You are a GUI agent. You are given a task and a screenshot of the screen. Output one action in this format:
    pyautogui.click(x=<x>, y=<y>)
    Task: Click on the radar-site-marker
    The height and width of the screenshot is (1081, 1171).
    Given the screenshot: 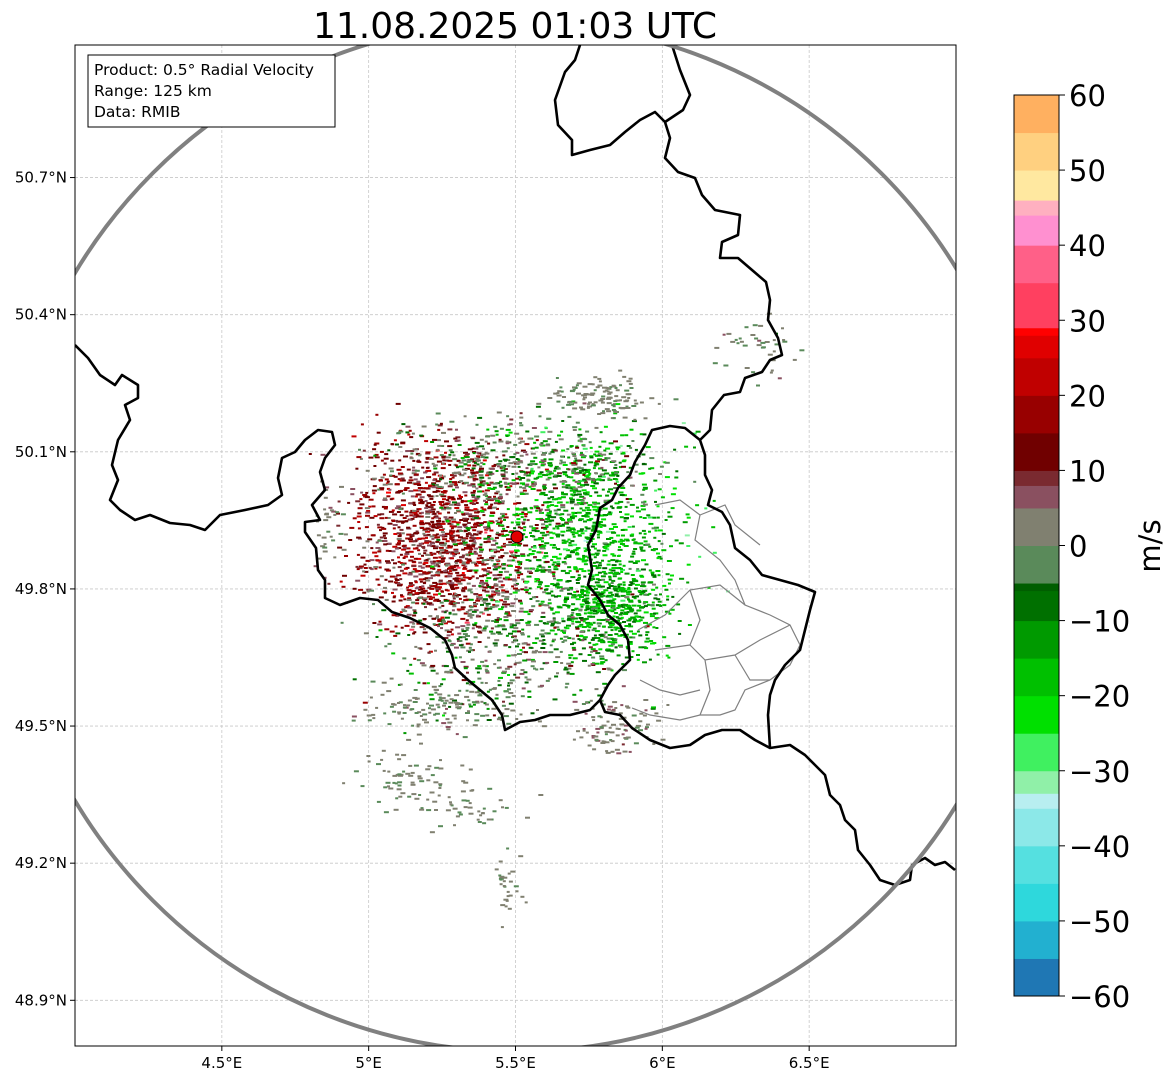 What is the action you would take?
    pyautogui.click(x=517, y=537)
    